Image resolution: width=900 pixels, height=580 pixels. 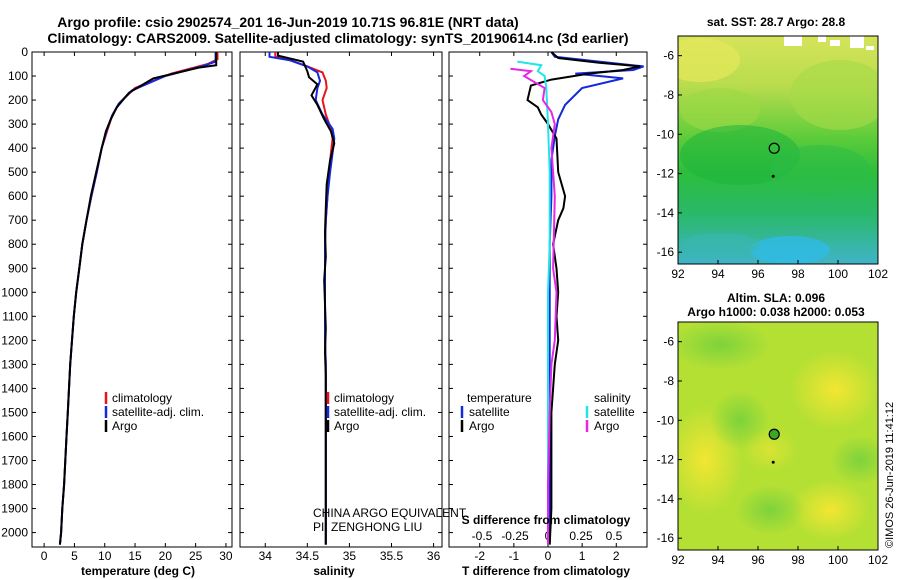 I want to click on legend-s-satellite-label: satellite, so click(x=614, y=412).